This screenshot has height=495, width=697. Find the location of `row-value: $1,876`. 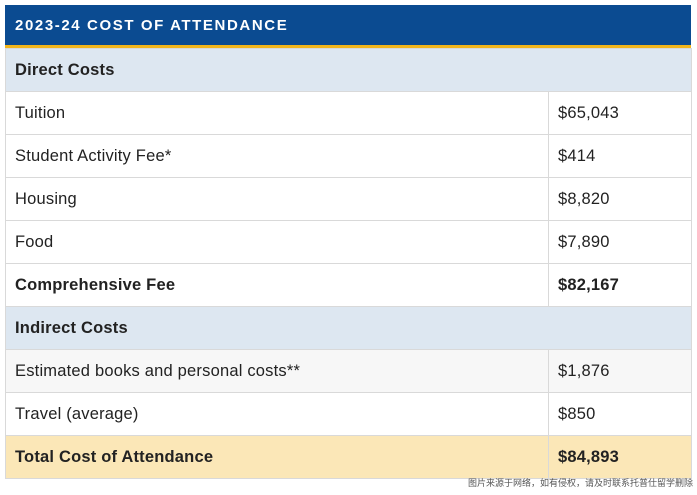

row-value: $1,876 is located at coordinates (620, 371).